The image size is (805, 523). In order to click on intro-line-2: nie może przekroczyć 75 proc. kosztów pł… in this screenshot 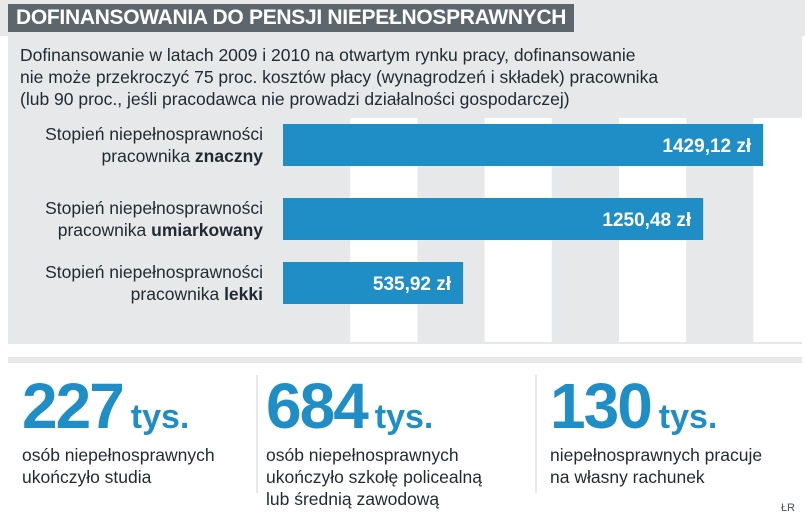, I will do `click(339, 77)`.